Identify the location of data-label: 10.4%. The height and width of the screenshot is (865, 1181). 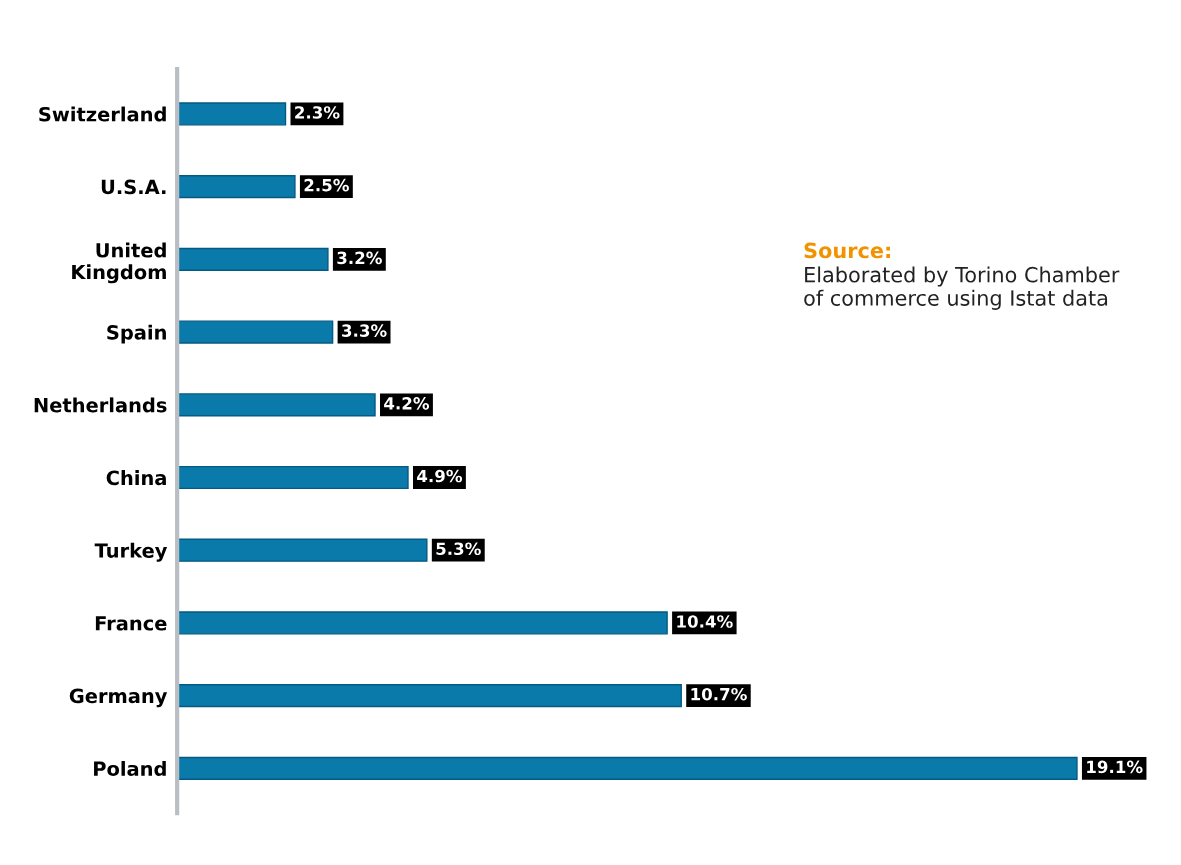
(705, 621).